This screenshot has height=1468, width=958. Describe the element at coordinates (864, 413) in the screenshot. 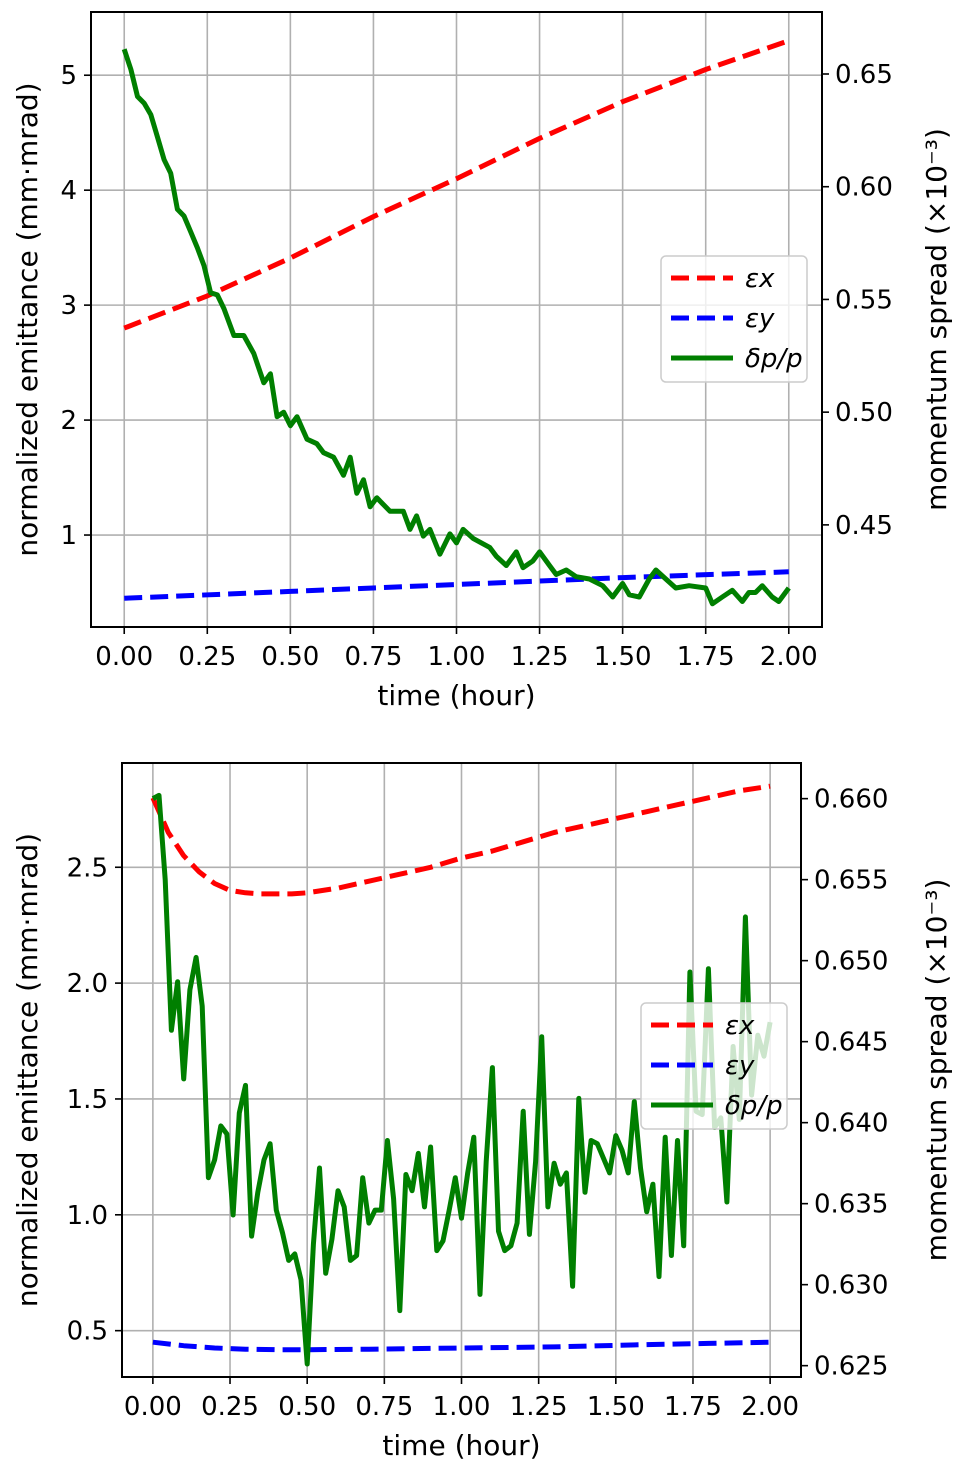

I see `y2-tick-label: 0.50` at that location.